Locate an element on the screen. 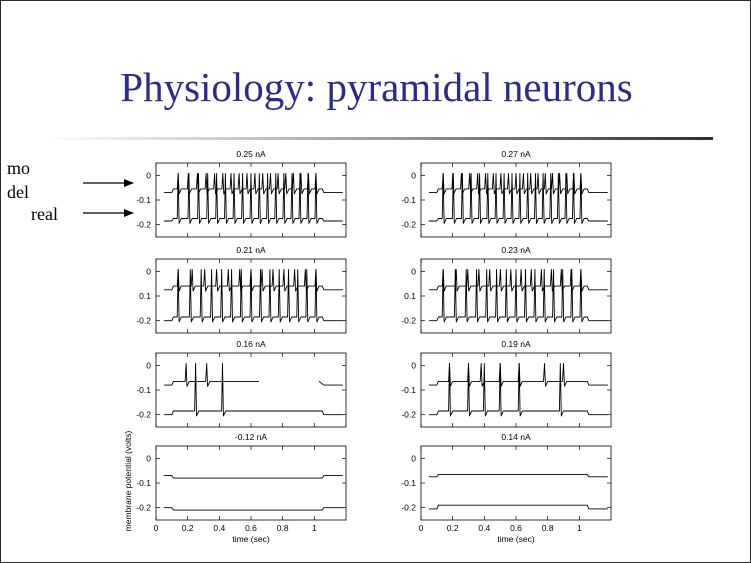 This screenshot has width=751, height=563. panel-title: 0.27 nA is located at coordinates (516, 154).